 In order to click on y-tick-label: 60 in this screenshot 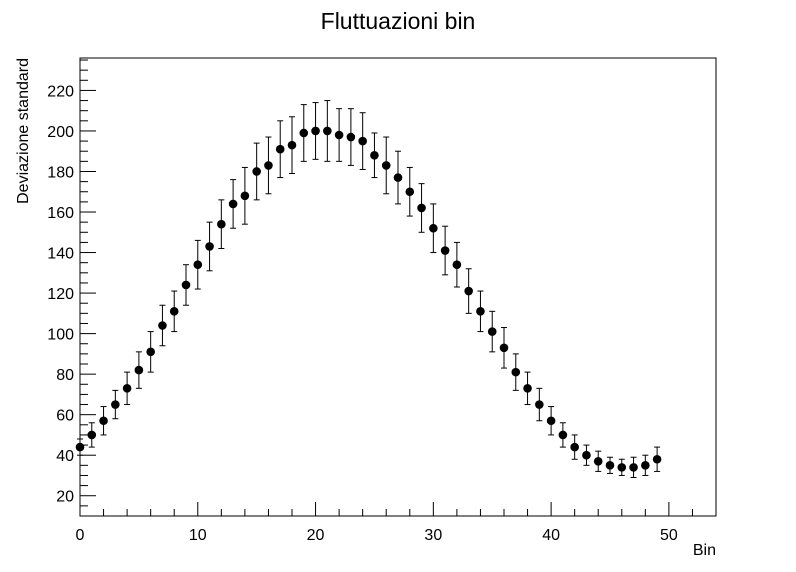, I will do `click(65, 416)`.